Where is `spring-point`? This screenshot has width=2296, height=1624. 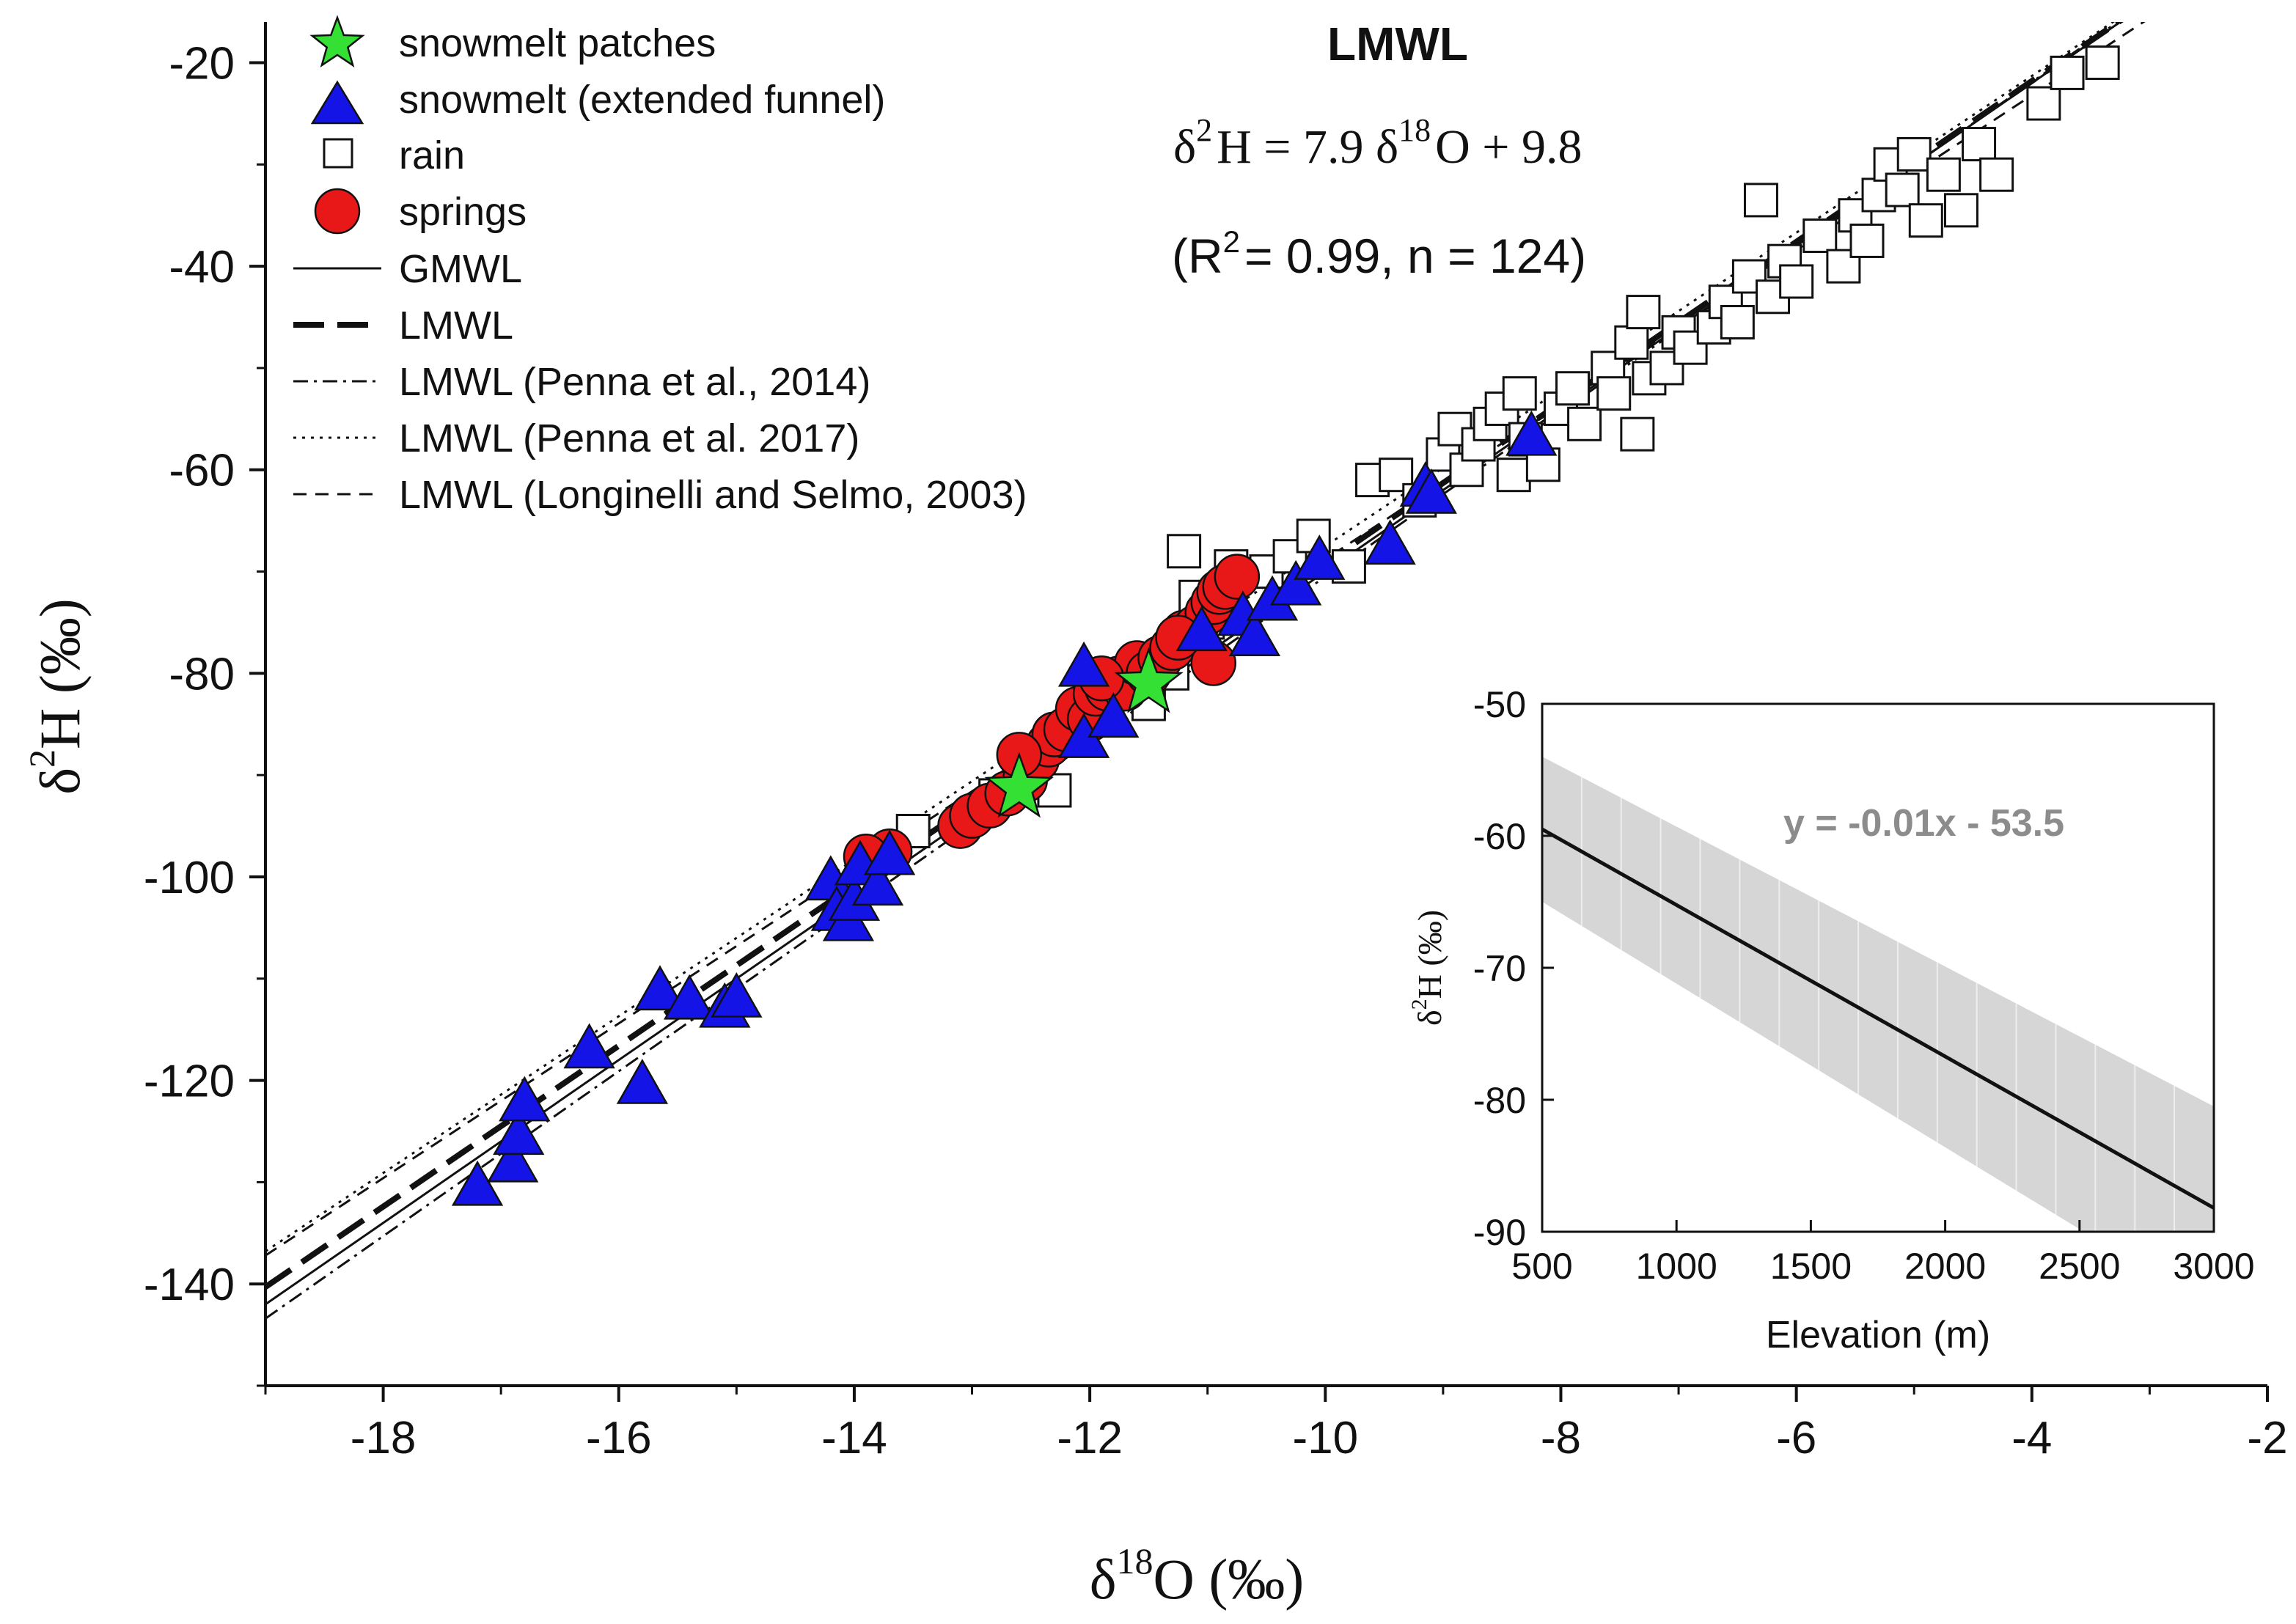
spring-point is located at coordinates (1237, 577).